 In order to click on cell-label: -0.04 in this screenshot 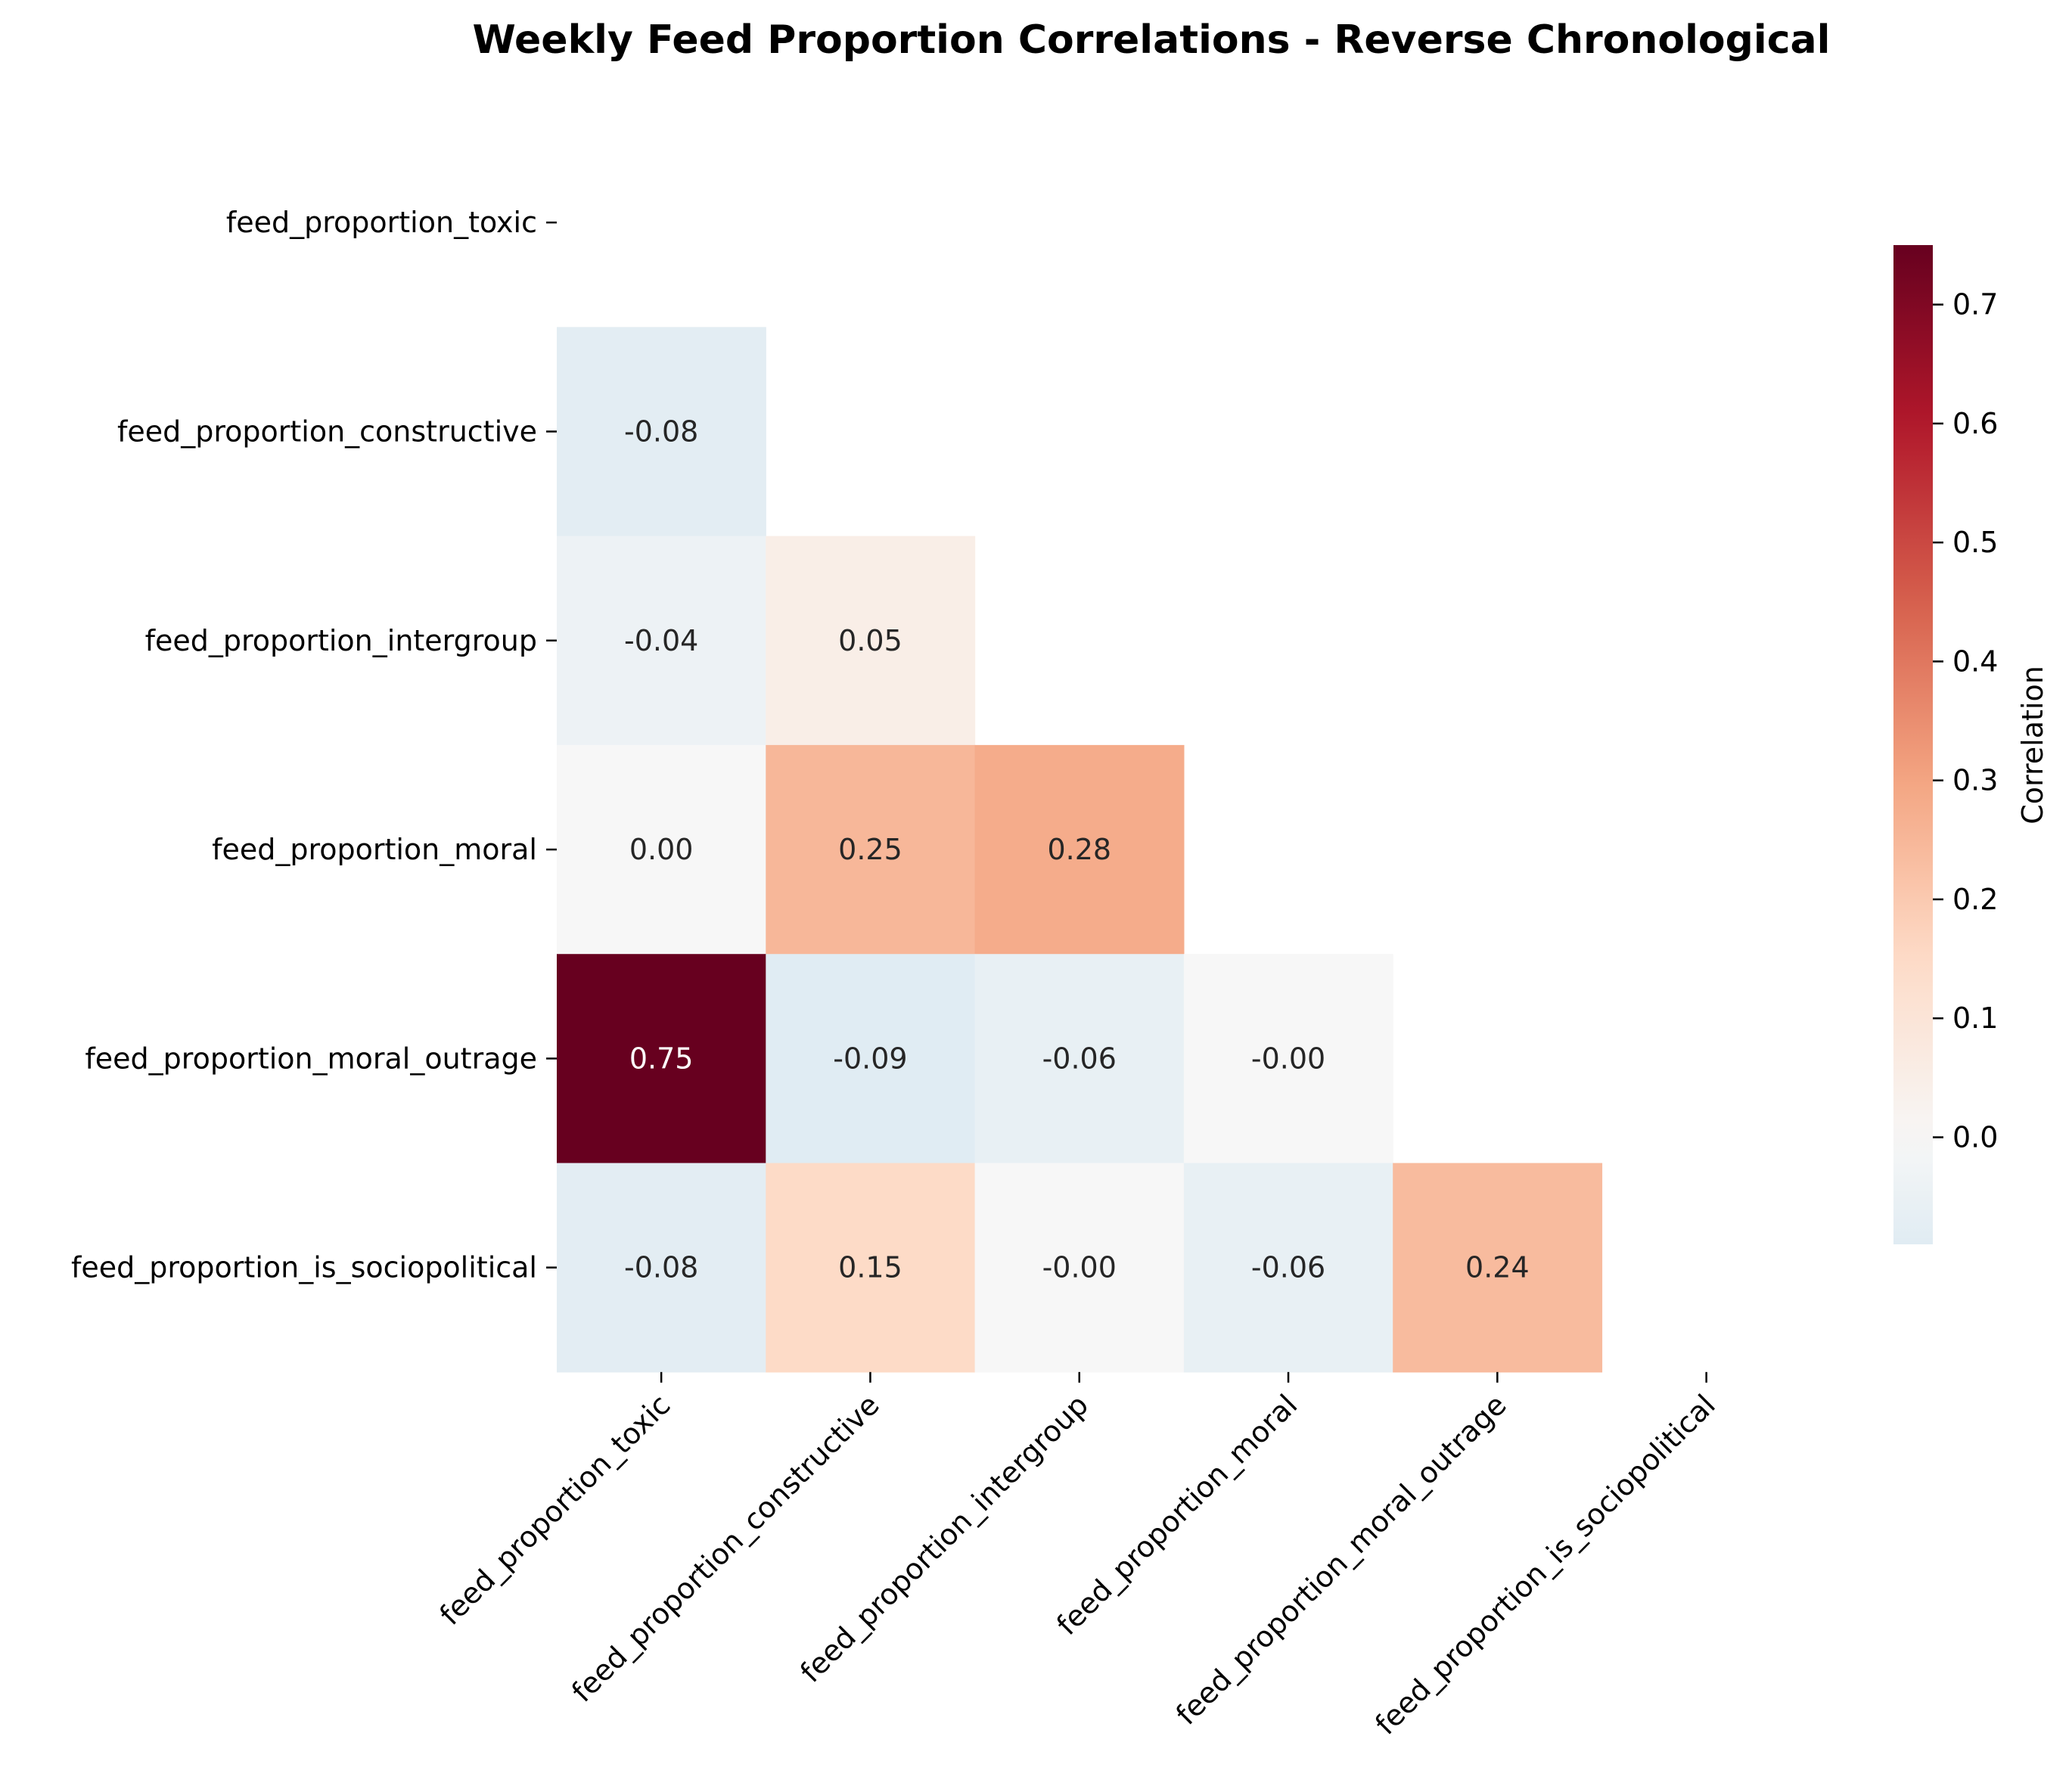, I will do `click(661, 640)`.